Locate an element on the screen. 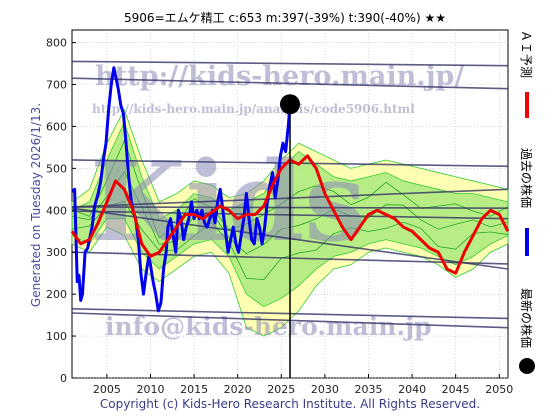  x-tick-label: 2045 is located at coordinates (456, 389).